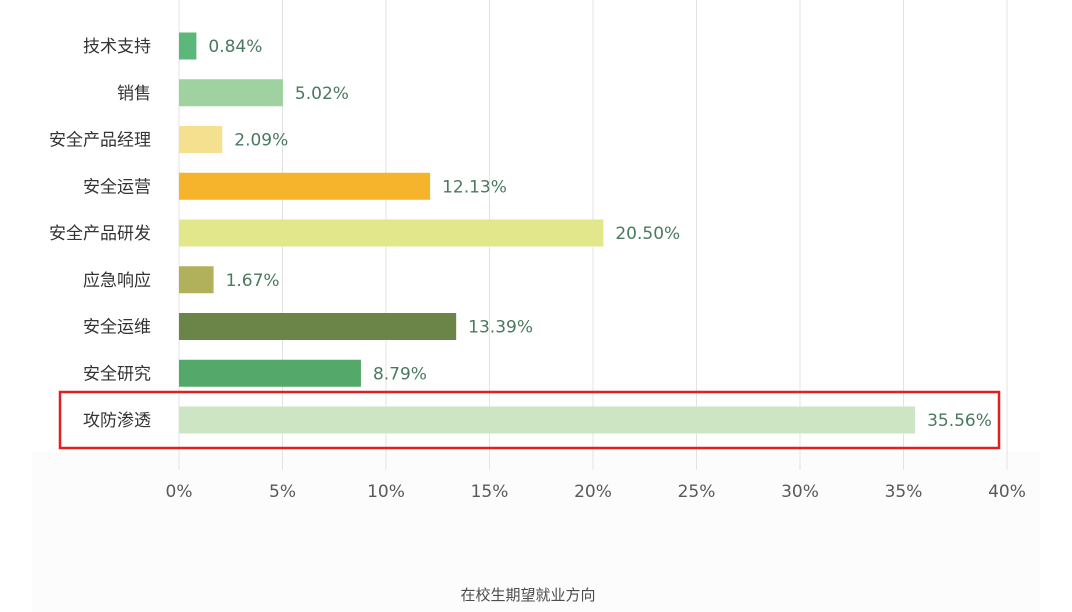 Image resolution: width=1072 pixels, height=612 pixels. What do you see at coordinates (117, 374) in the screenshot?
I see `category-label: 安全研究` at bounding box center [117, 374].